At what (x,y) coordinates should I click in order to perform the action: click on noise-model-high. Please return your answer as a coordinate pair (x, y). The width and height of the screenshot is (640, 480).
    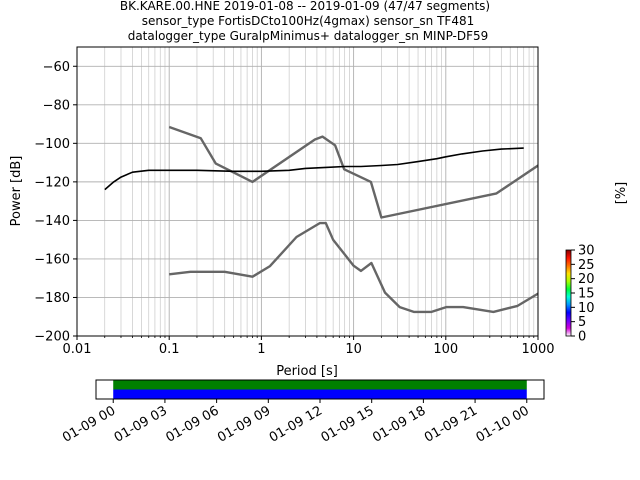
    Looking at the image, I should click on (353, 172).